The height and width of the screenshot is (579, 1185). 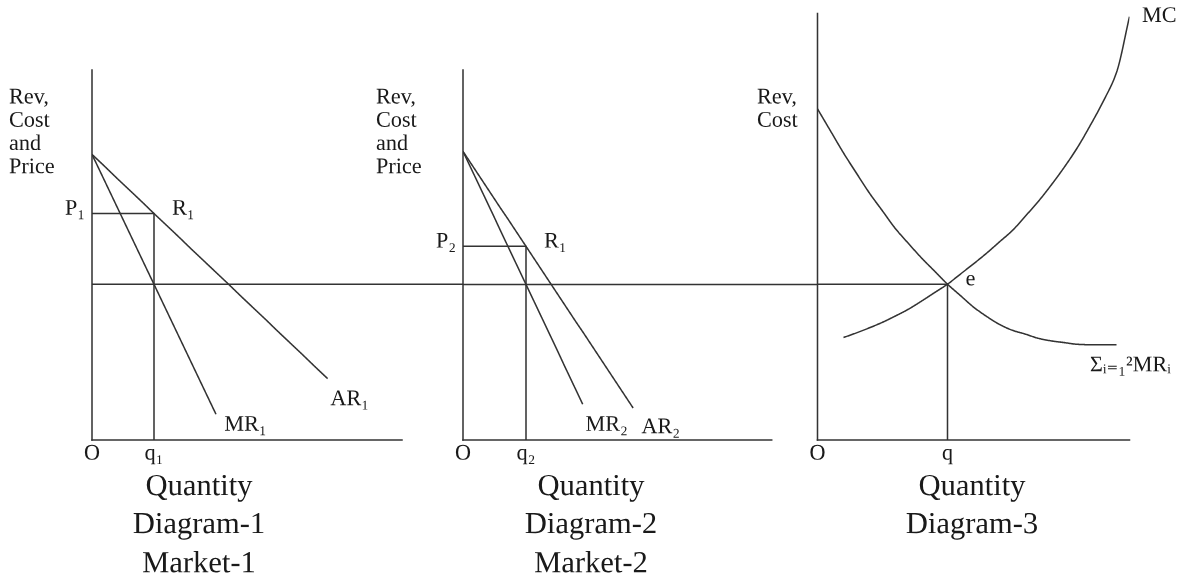 What do you see at coordinates (660, 428) in the screenshot?
I see `series-label: AR₂` at bounding box center [660, 428].